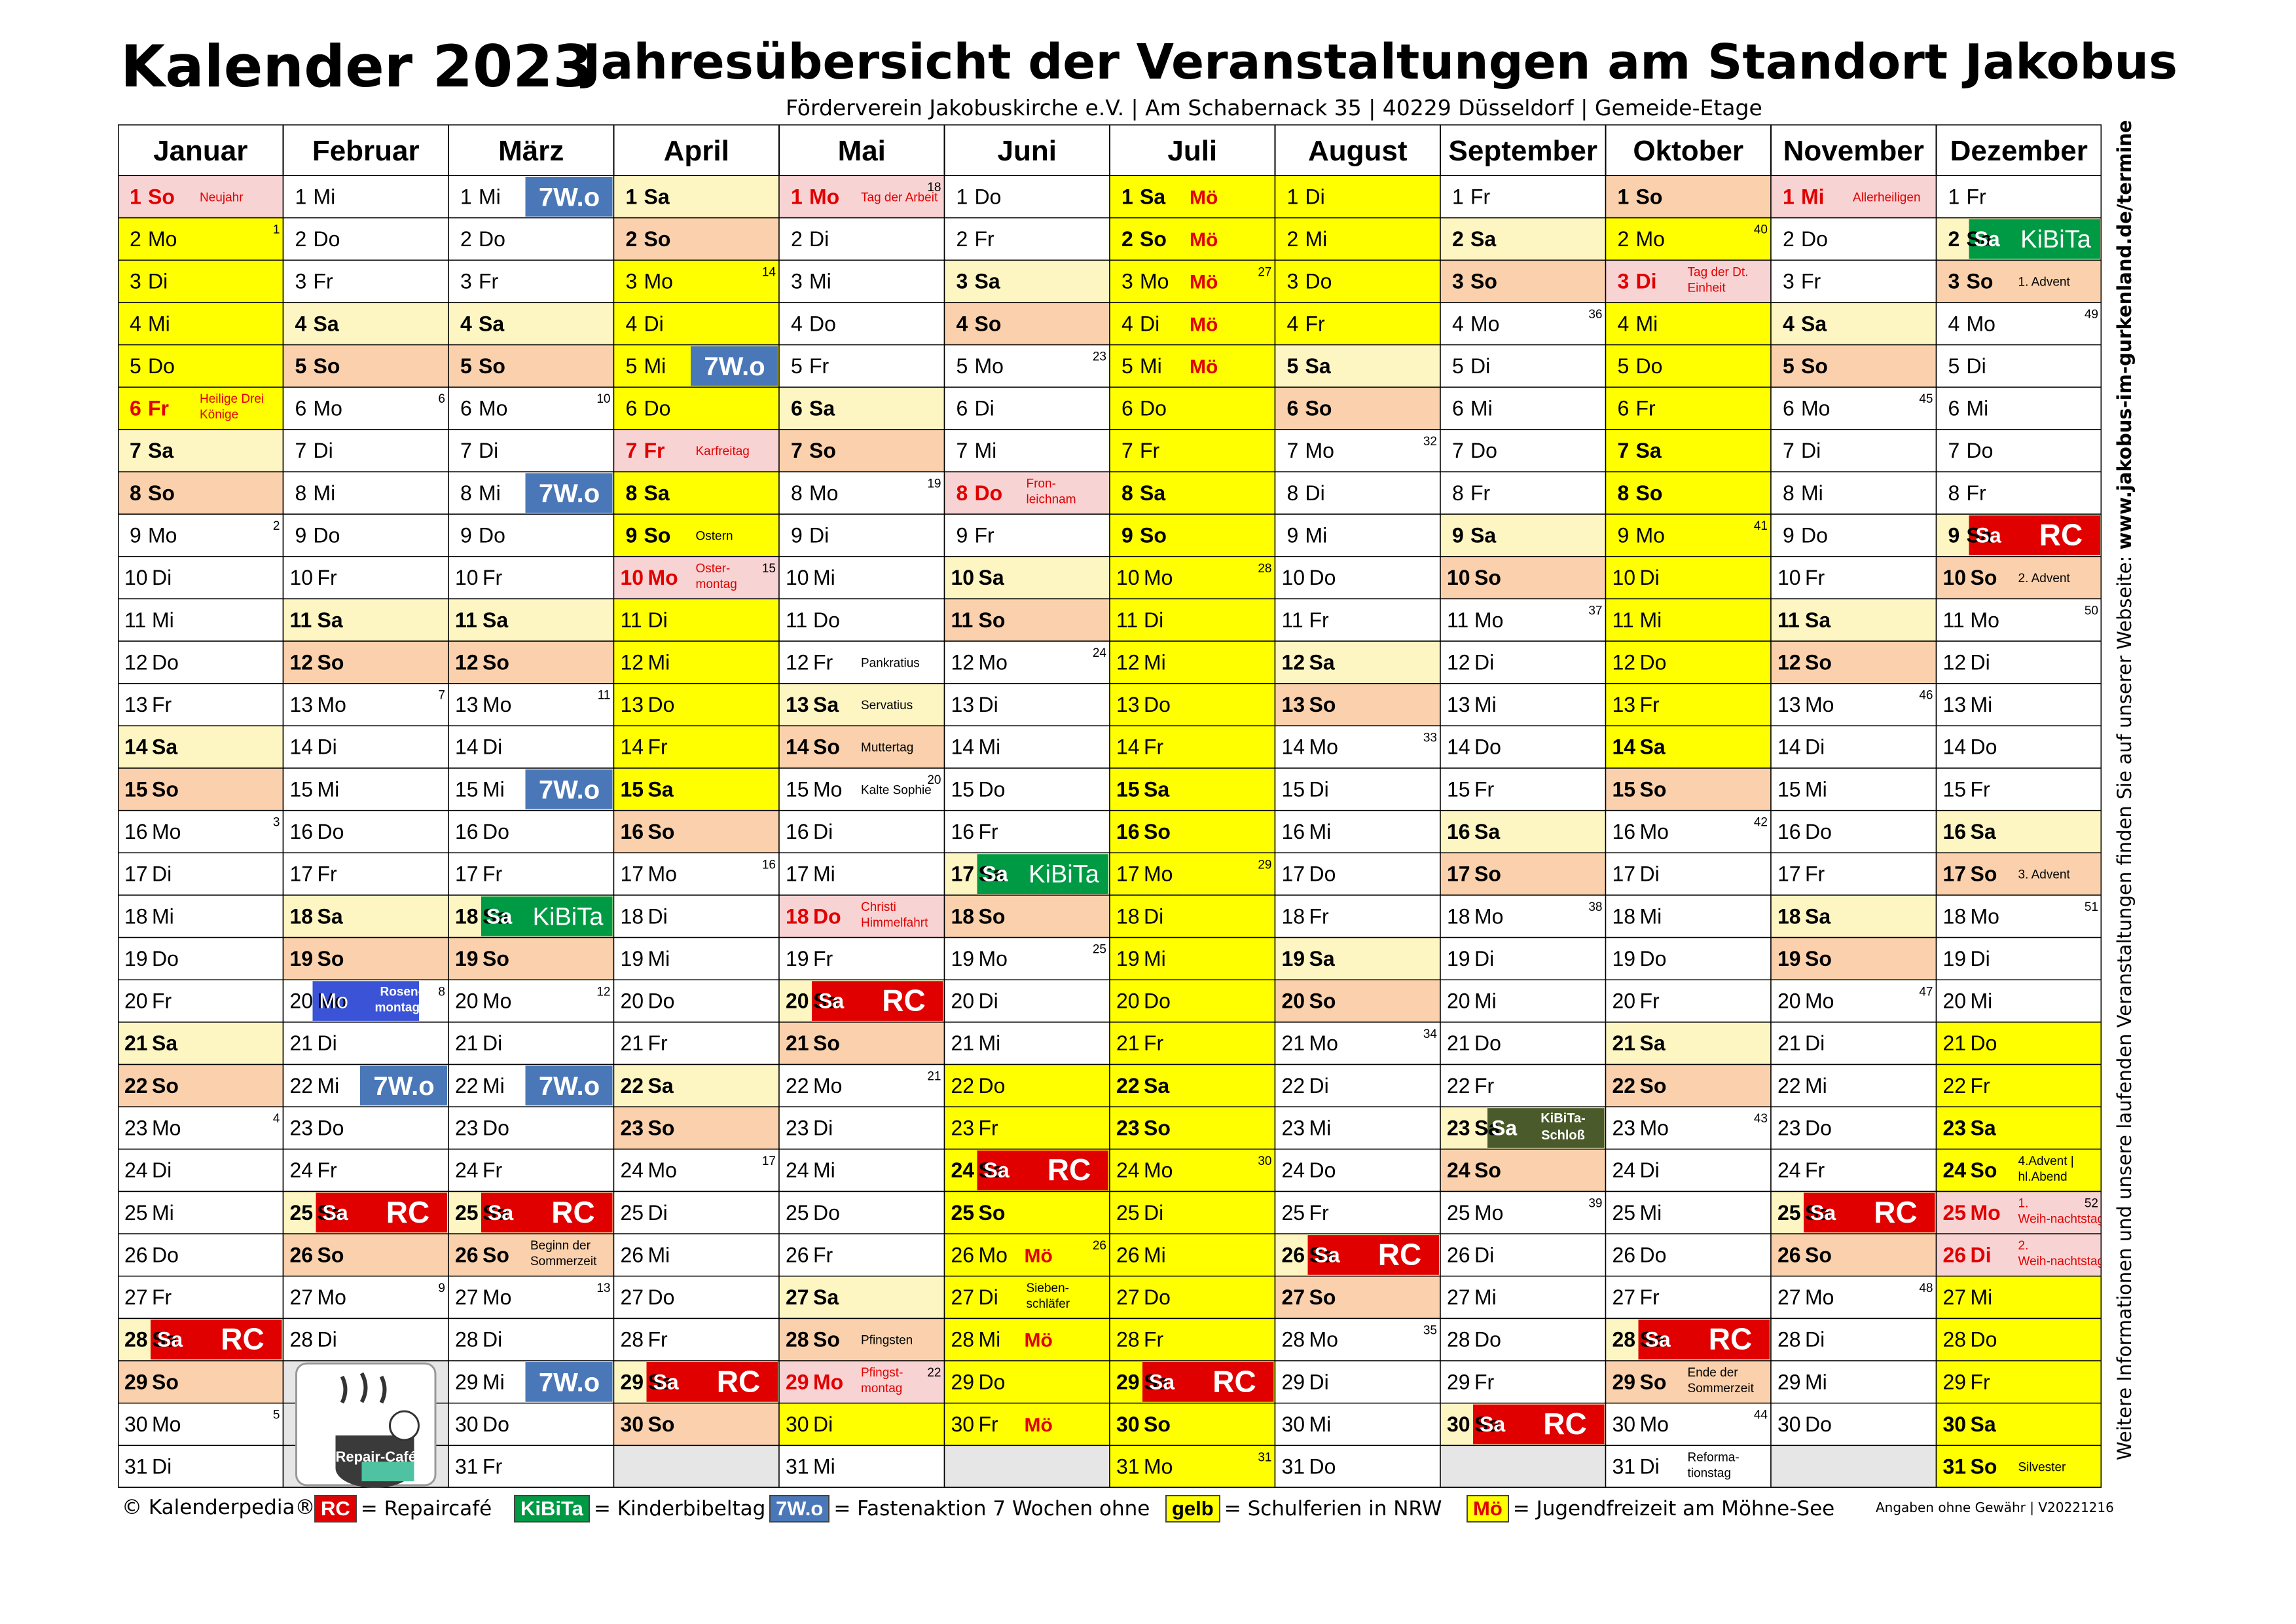  What do you see at coordinates (1430, 738) in the screenshot?
I see `week-number: 33` at bounding box center [1430, 738].